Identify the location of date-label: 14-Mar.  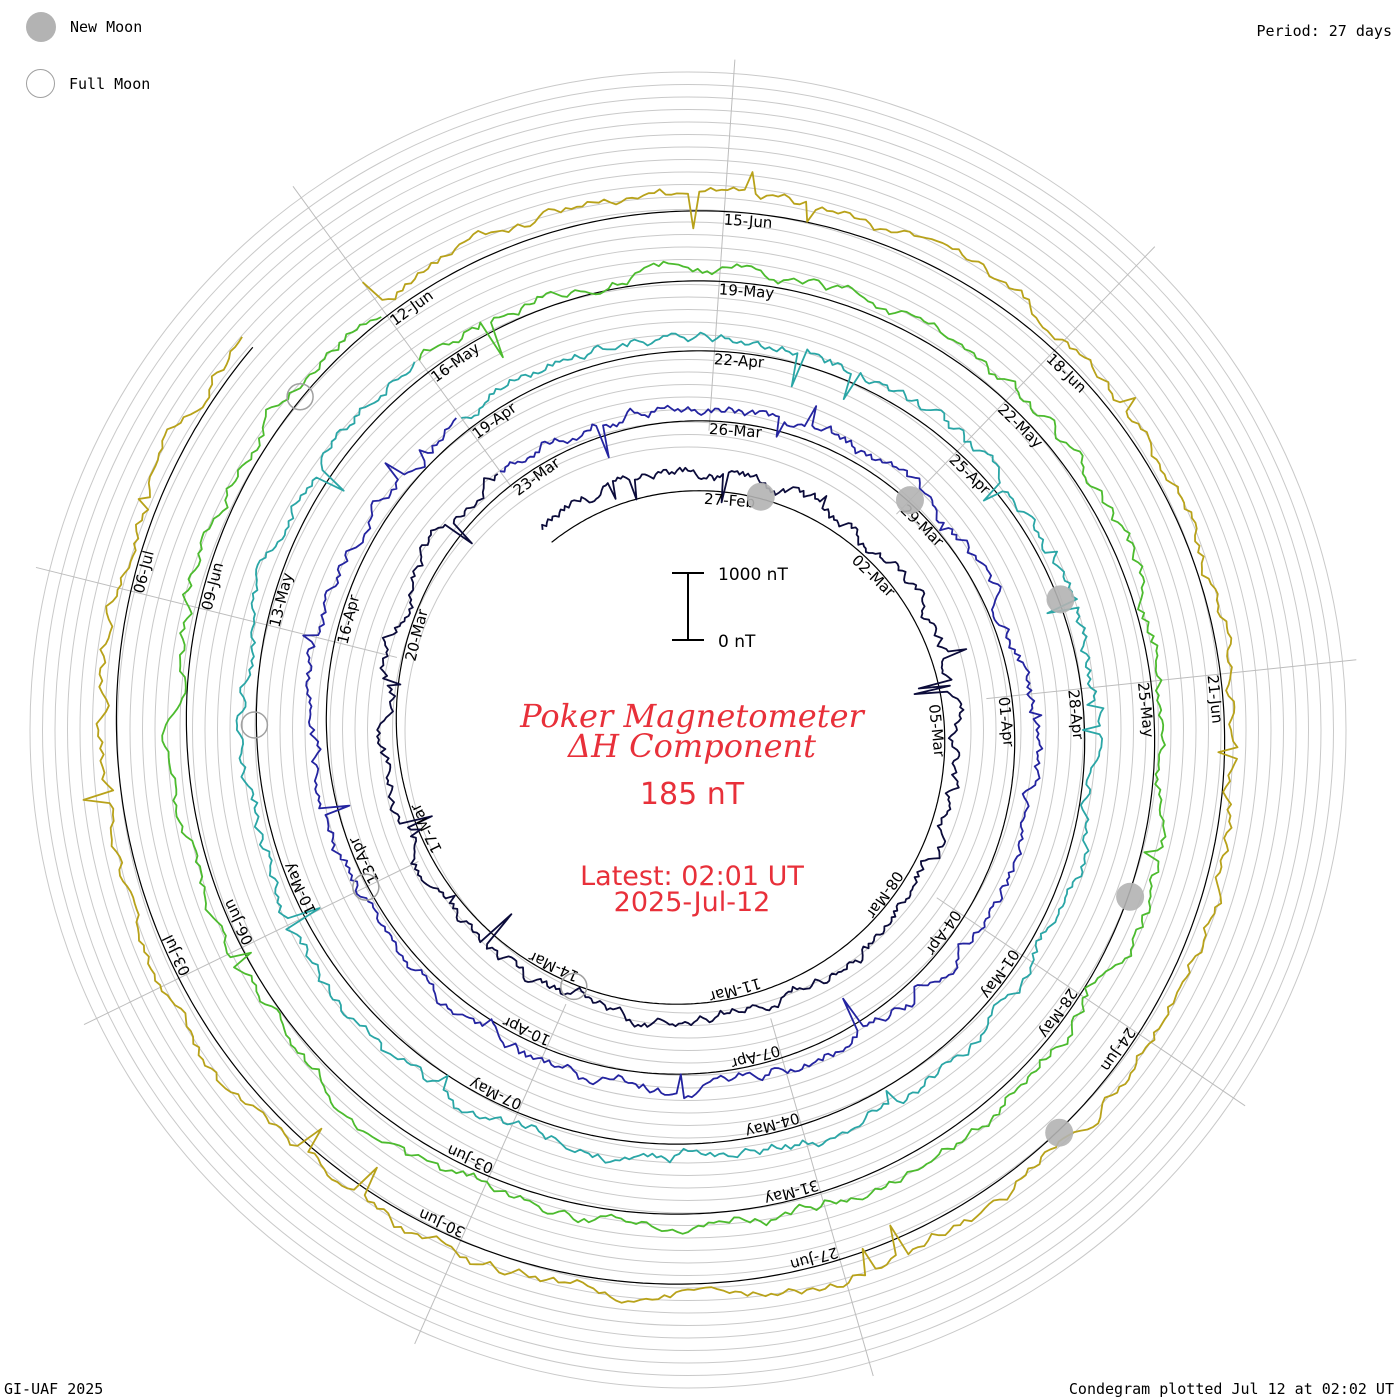
(553, 966).